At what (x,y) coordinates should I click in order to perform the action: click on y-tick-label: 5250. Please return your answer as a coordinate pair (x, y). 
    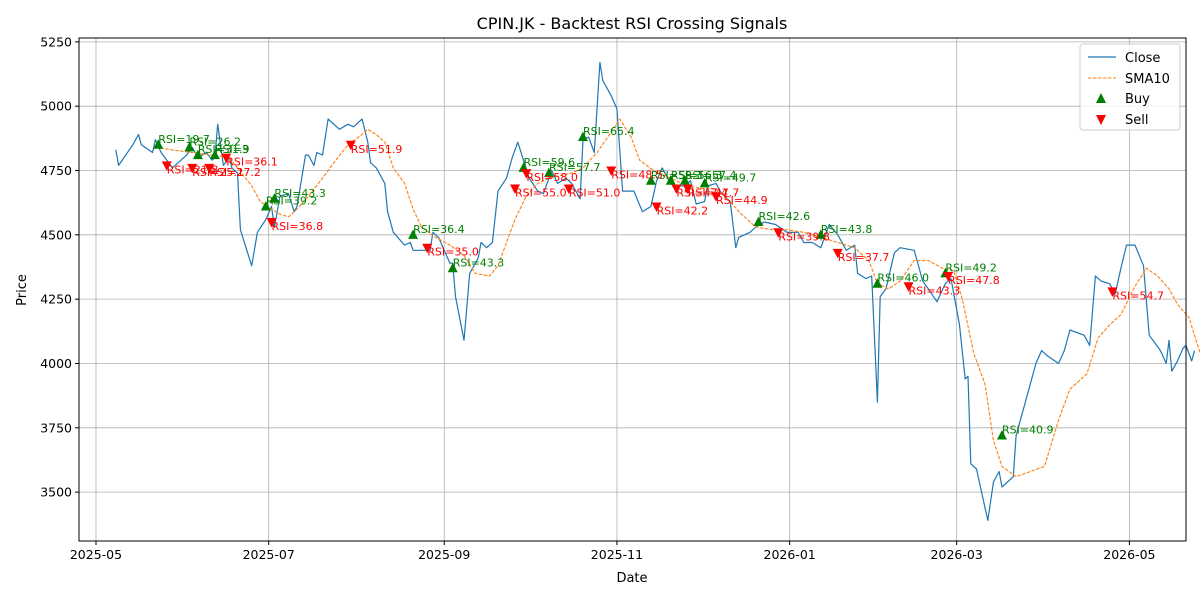
    Looking at the image, I should click on (56, 41).